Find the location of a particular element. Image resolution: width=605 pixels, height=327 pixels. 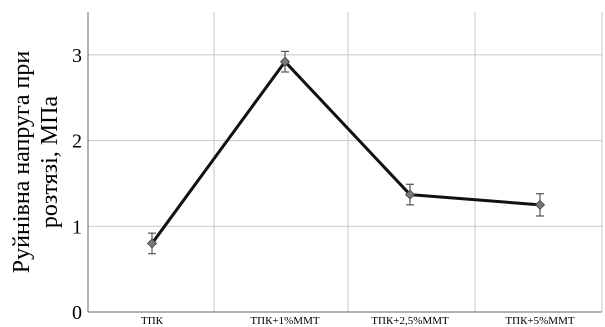

y-tick-label-1: 1 is located at coordinates (77, 227).